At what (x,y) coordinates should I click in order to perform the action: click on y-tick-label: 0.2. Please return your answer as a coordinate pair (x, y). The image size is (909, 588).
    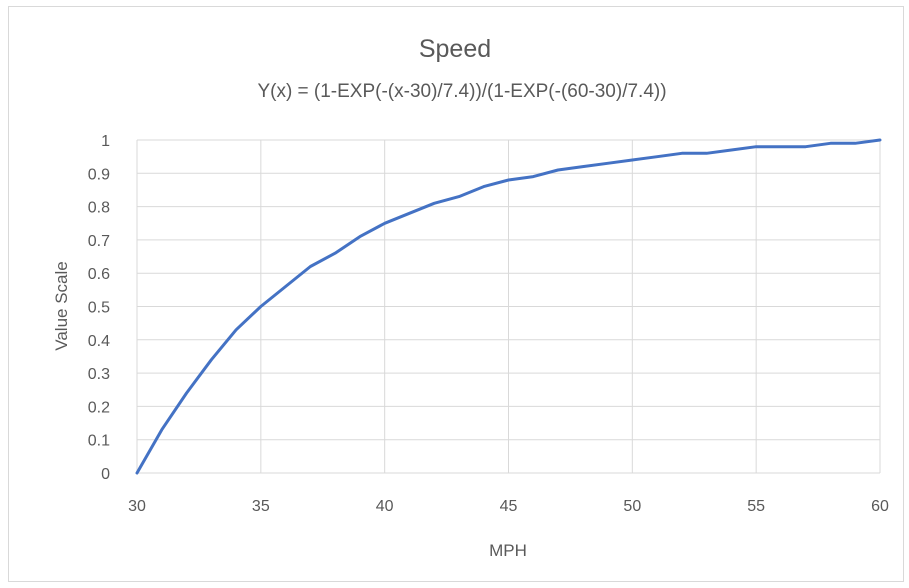
    Looking at the image, I should click on (99, 407).